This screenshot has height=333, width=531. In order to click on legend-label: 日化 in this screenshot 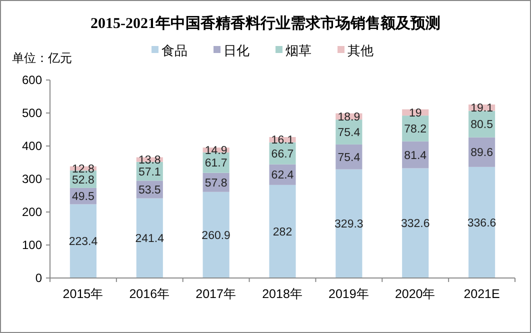, I will do `click(237, 50)`.